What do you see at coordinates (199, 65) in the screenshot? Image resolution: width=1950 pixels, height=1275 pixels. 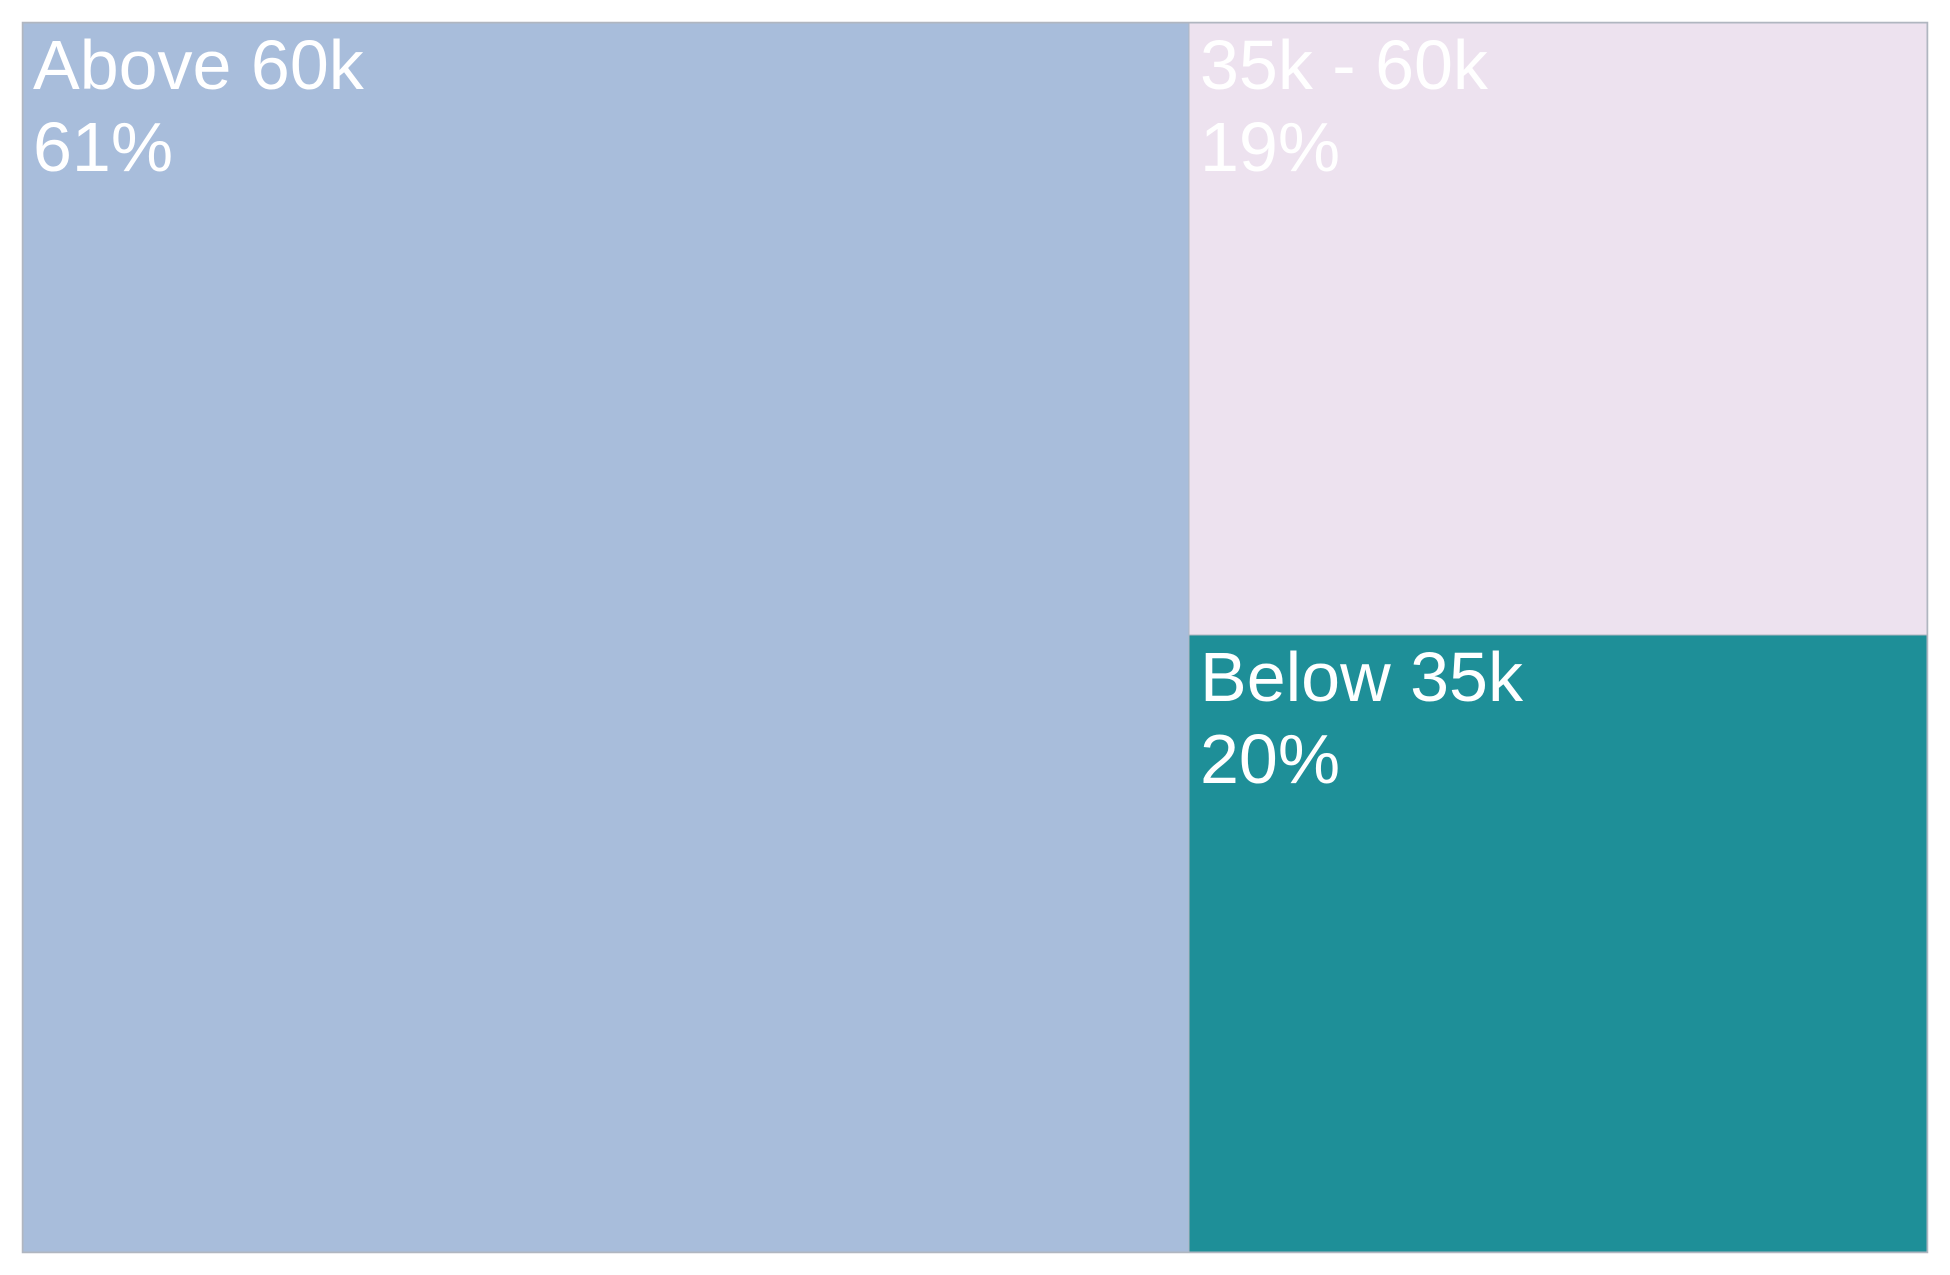 I see `tile-above-60k-label: Above 60k` at bounding box center [199, 65].